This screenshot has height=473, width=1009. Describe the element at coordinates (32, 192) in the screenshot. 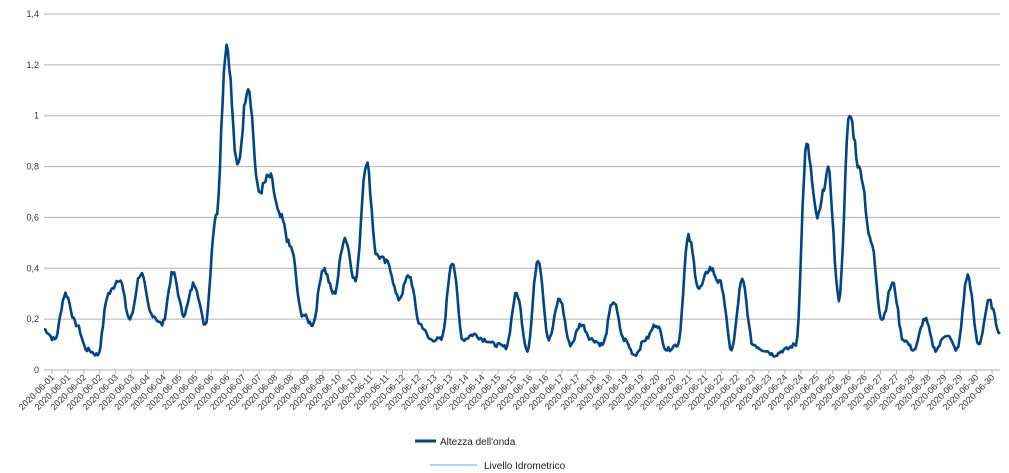

I see `y-axis-labels: 0 0,2 0,4 0,6 0,8 1 1,2 1,4` at that location.